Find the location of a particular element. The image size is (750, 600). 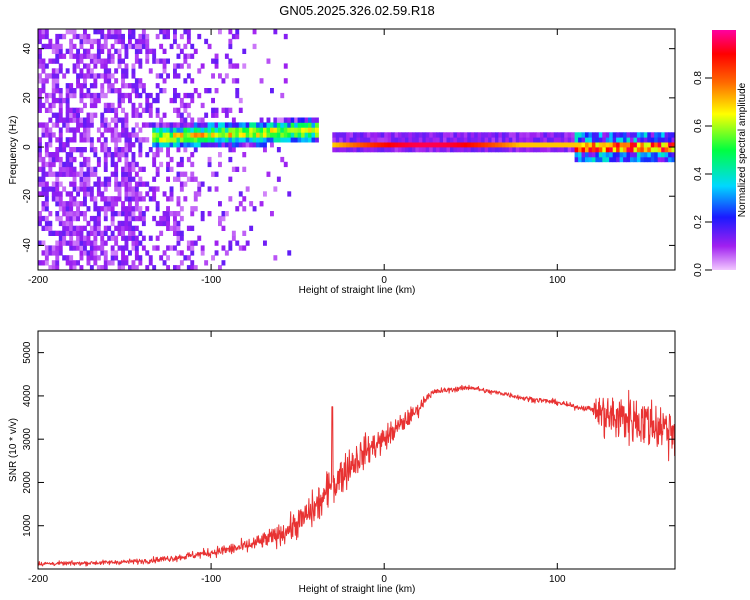

y-tick-label: 4000 is located at coordinates (27, 395).